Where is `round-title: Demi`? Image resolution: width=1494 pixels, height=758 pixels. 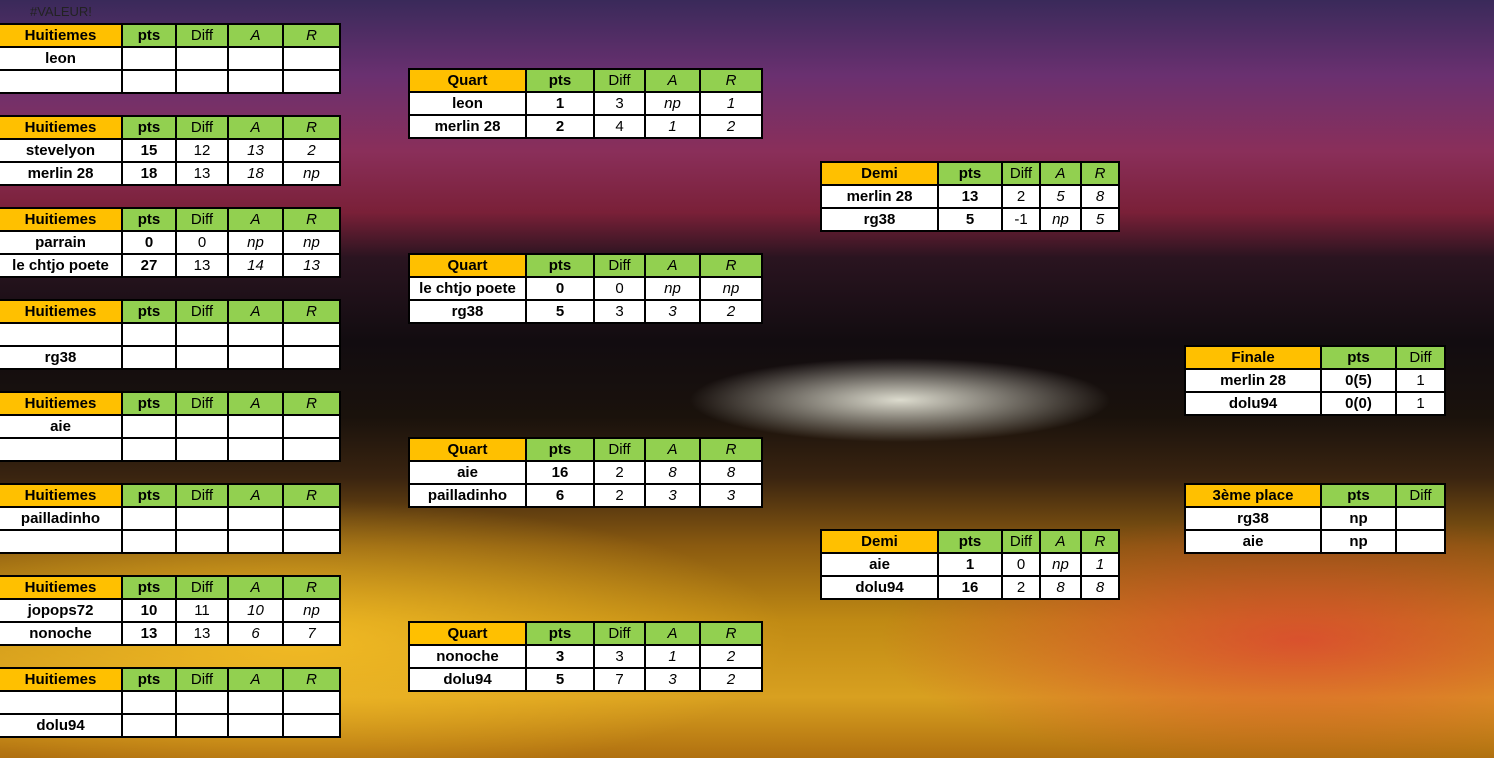
round-title: Demi is located at coordinates (879, 173).